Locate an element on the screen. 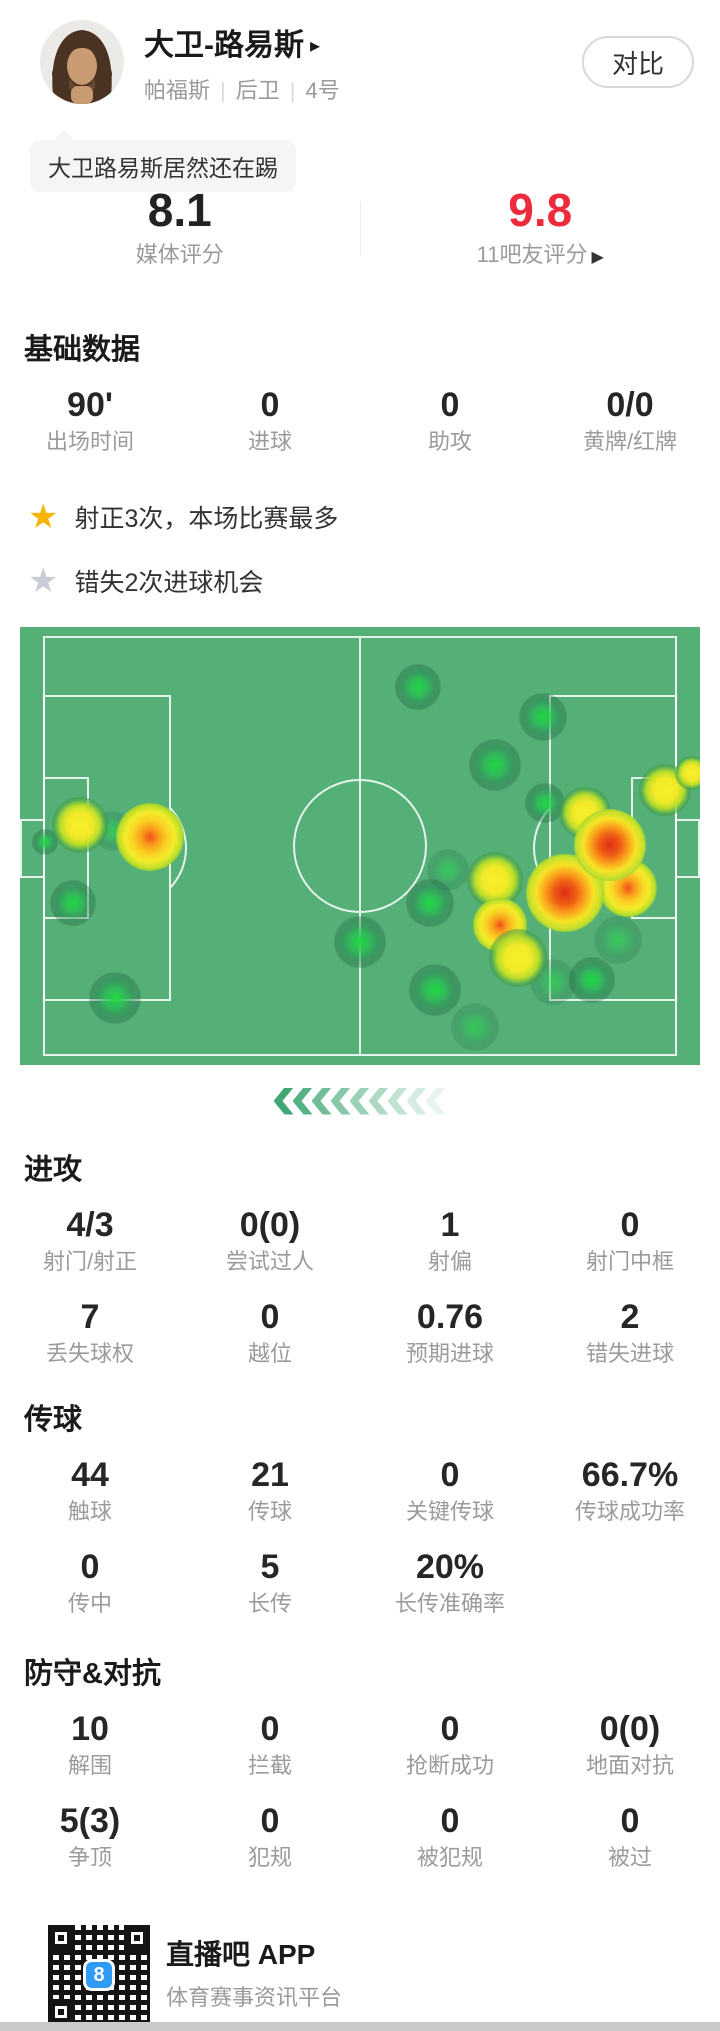  section-title: 进攻 is located at coordinates (53, 1170).